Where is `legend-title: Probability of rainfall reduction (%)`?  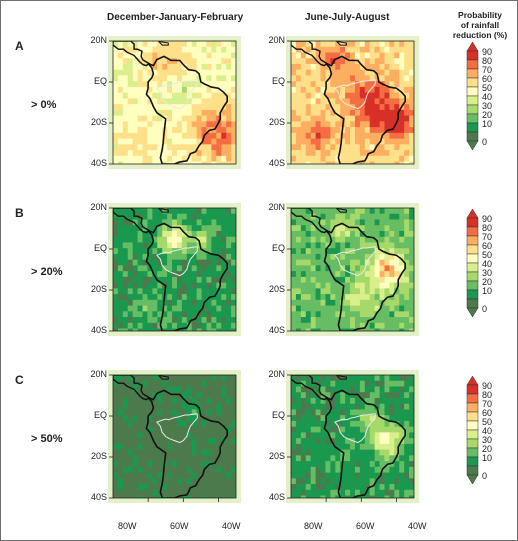 legend-title: Probability of rainfall reduction (%) is located at coordinates (477, 25).